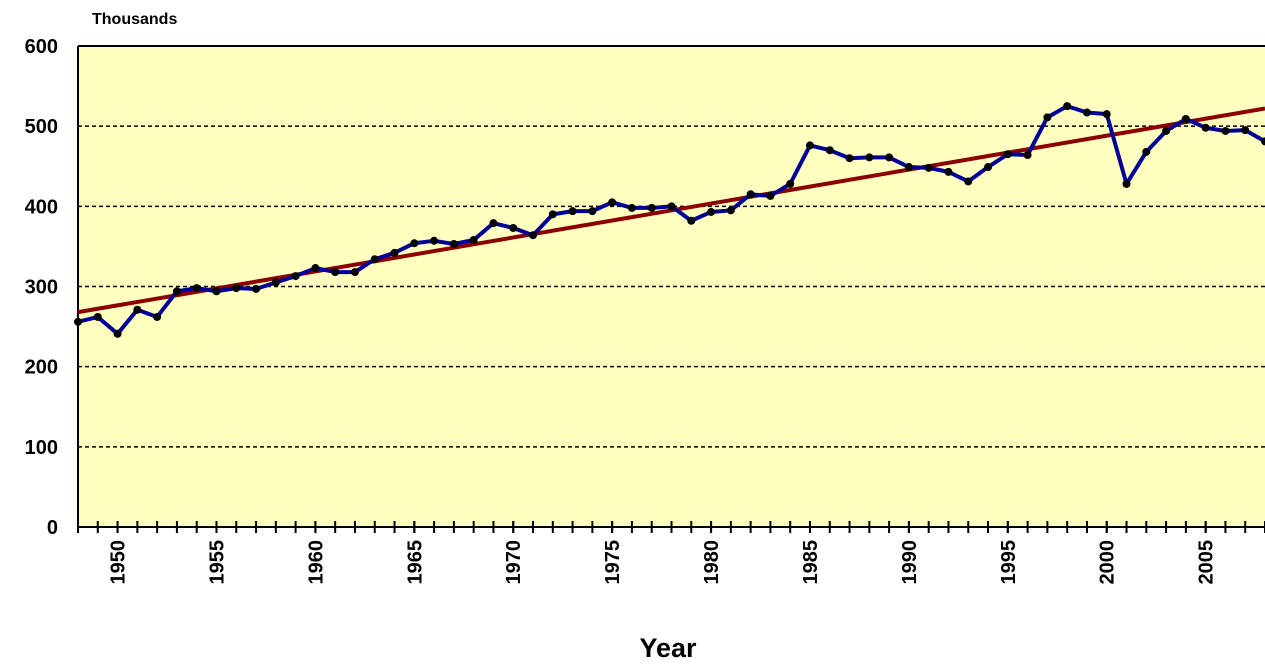 Image resolution: width=1265 pixels, height=664 pixels. Describe the element at coordinates (613, 562) in the screenshot. I see `x-tick-label: 1975` at that location.